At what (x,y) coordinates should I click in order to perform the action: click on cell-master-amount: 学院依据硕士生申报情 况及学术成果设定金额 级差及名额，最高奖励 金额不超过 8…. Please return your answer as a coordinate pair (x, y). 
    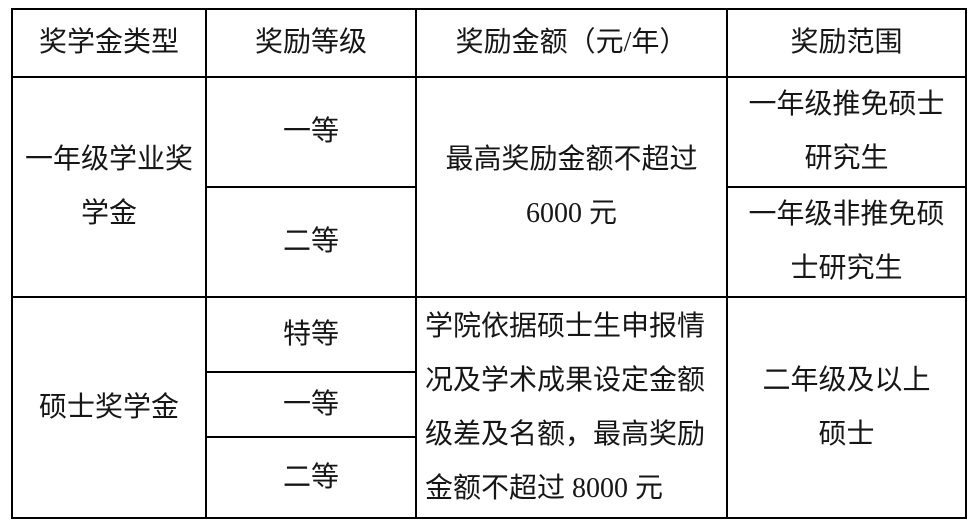
    Looking at the image, I should click on (571, 407).